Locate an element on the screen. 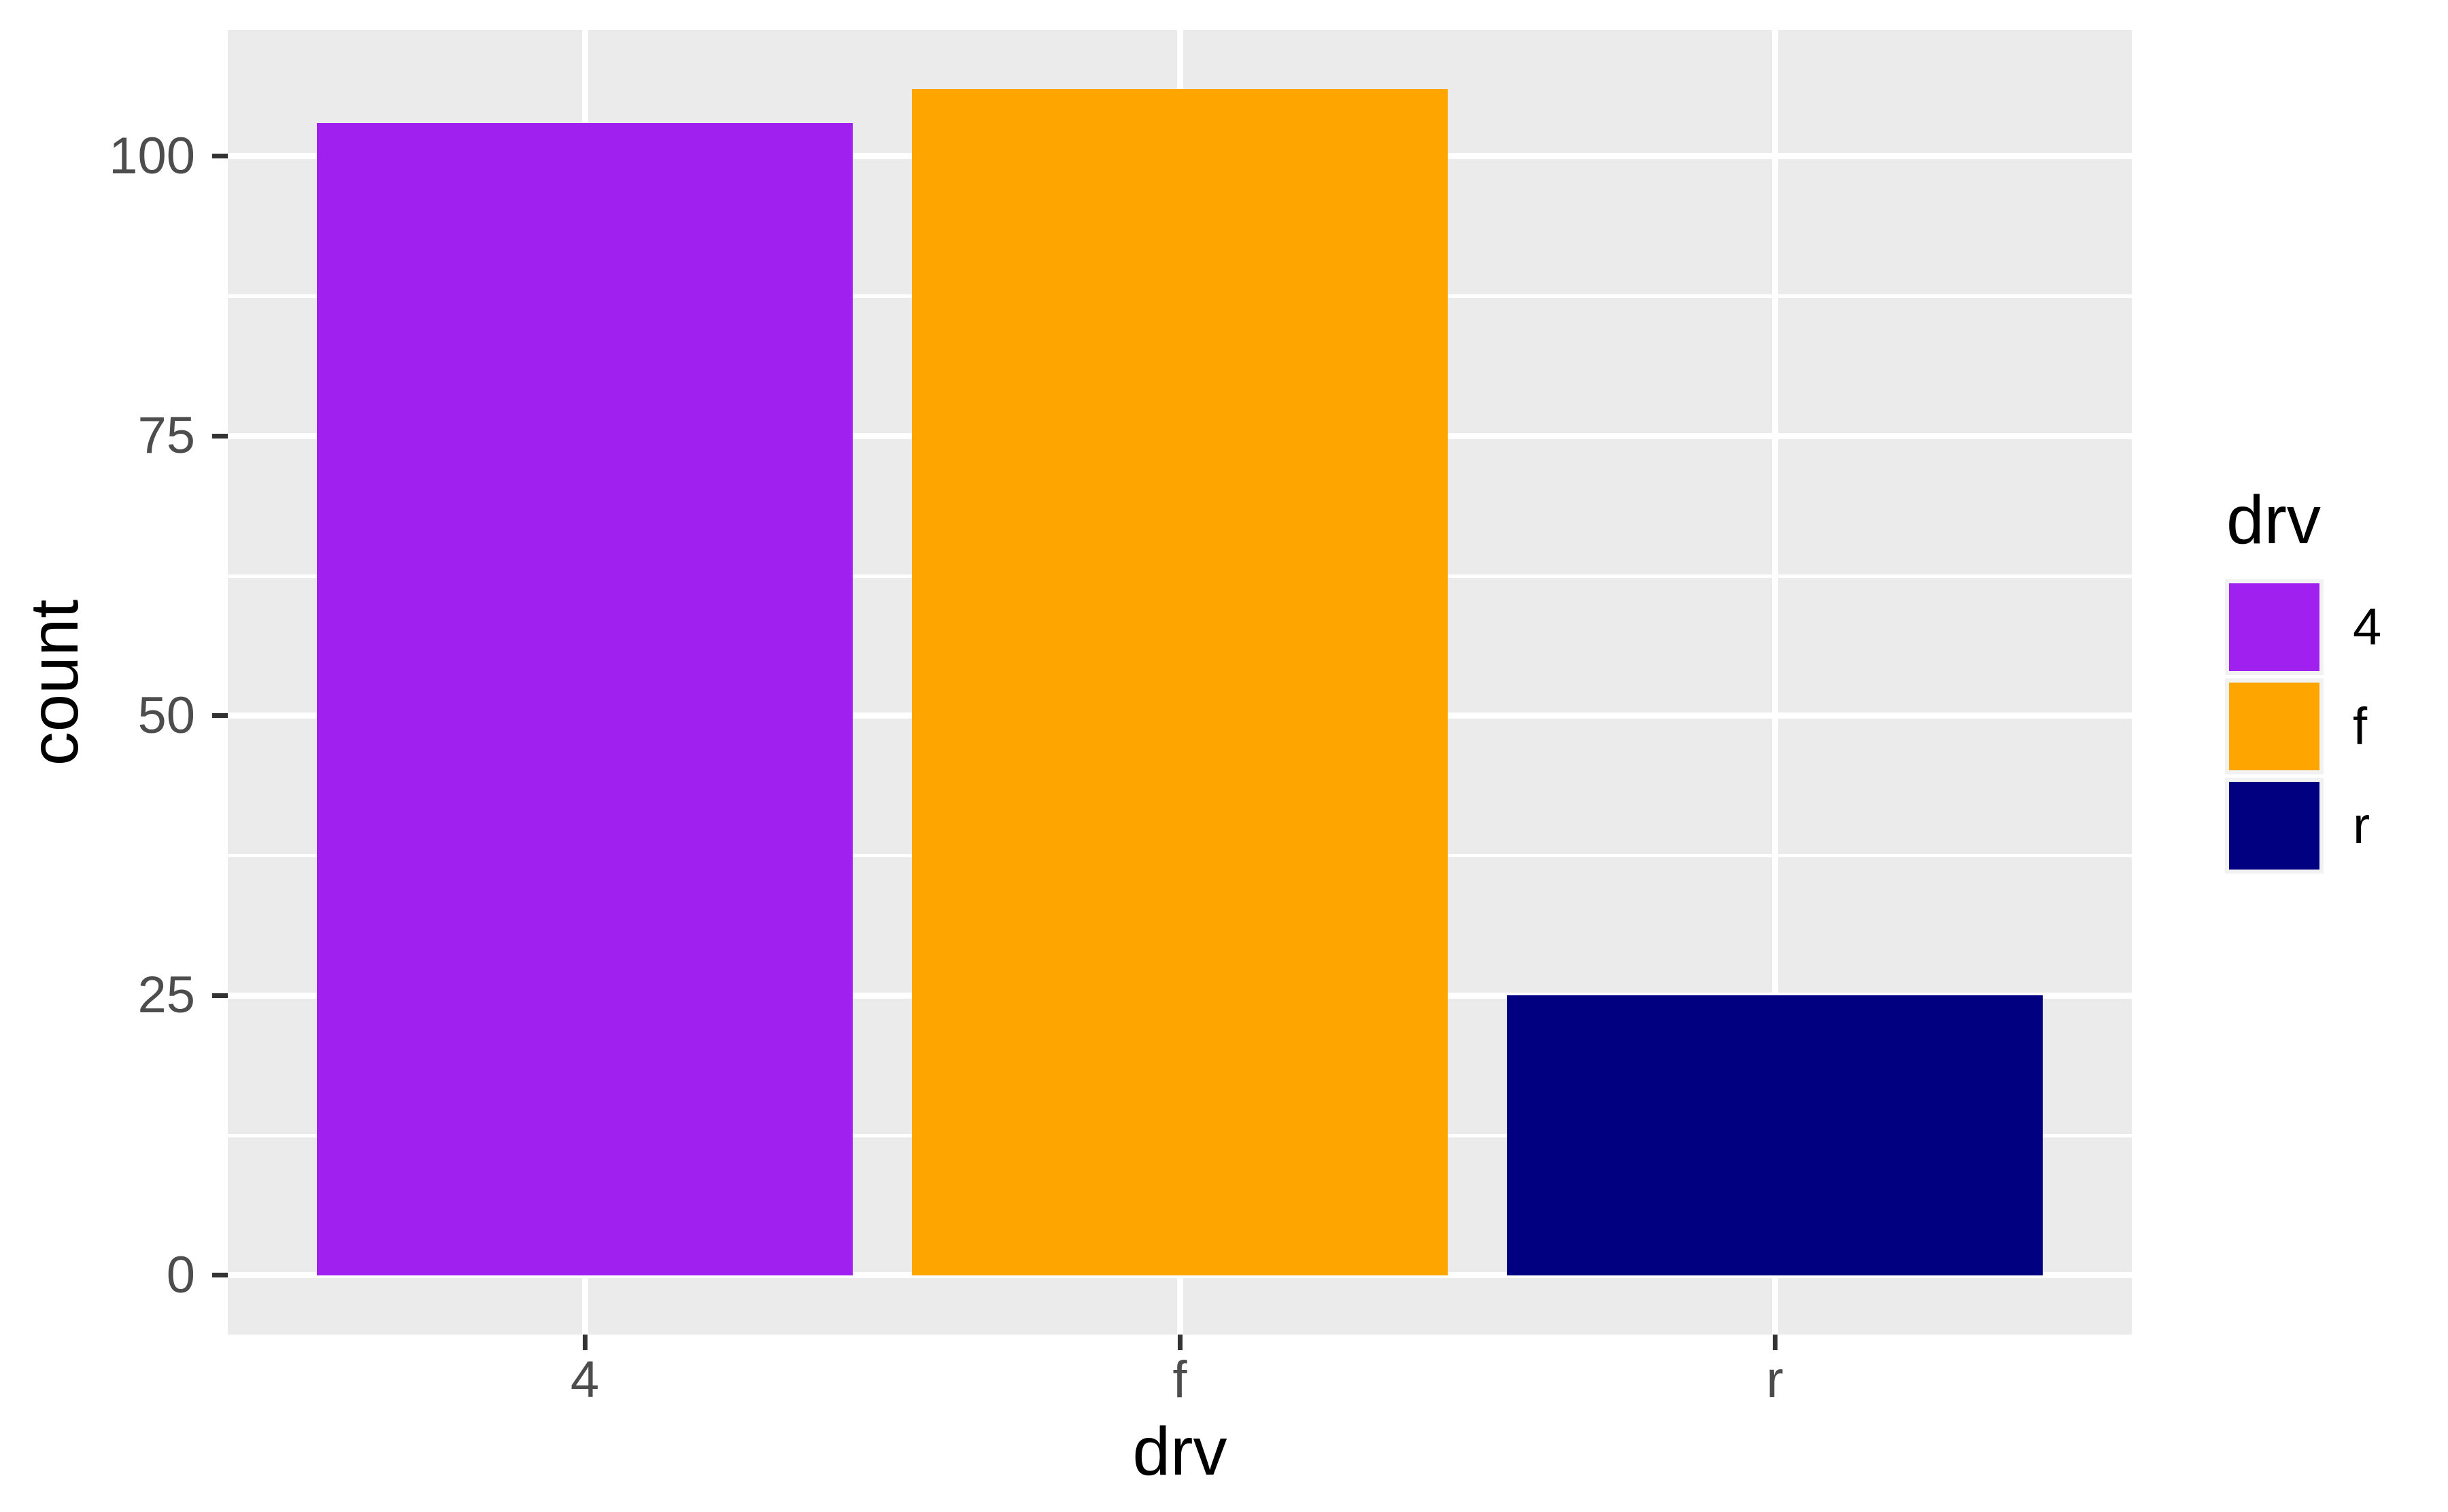  y-axis-tick-label: 50 is located at coordinates (166, 715).